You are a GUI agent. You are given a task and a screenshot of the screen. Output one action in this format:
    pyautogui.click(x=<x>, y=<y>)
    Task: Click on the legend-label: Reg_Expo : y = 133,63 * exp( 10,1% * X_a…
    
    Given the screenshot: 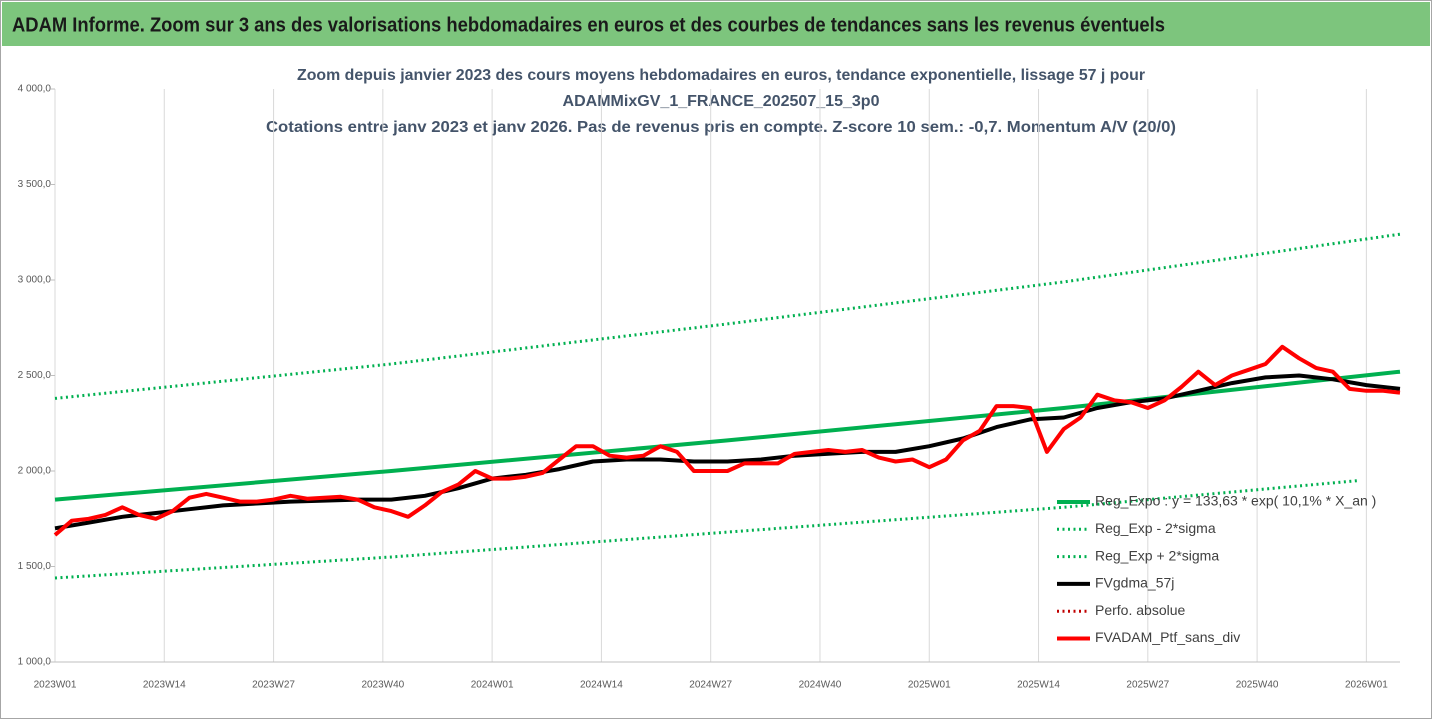 What is the action you would take?
    pyautogui.click(x=1235, y=501)
    